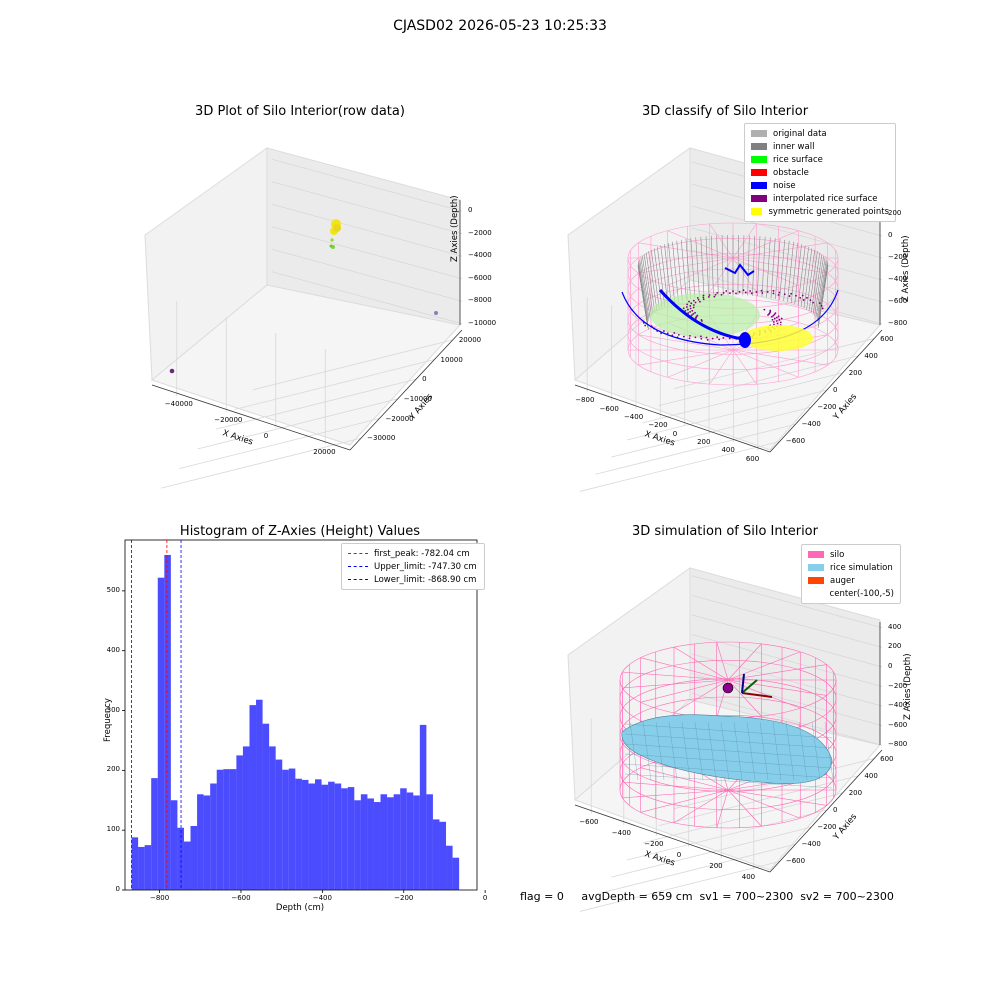 Image resolution: width=1000 pixels, height=1000 pixels. What do you see at coordinates (413, 553) in the screenshot?
I see `legend-entry: first_peak: -782.04 cm` at bounding box center [413, 553].